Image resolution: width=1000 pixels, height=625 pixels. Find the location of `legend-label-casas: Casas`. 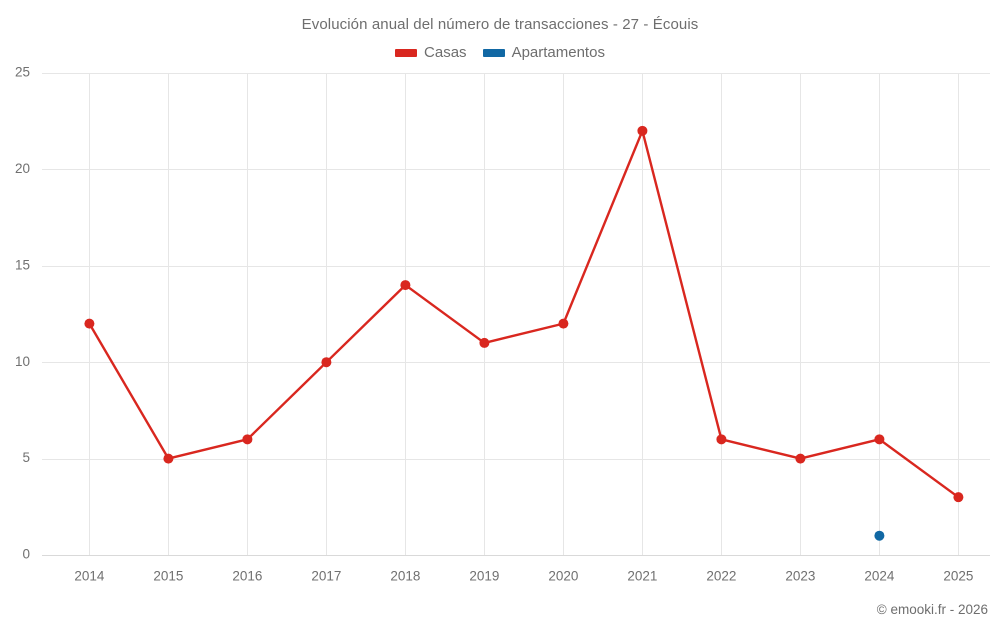

legend-label-casas: Casas is located at coordinates (445, 52).